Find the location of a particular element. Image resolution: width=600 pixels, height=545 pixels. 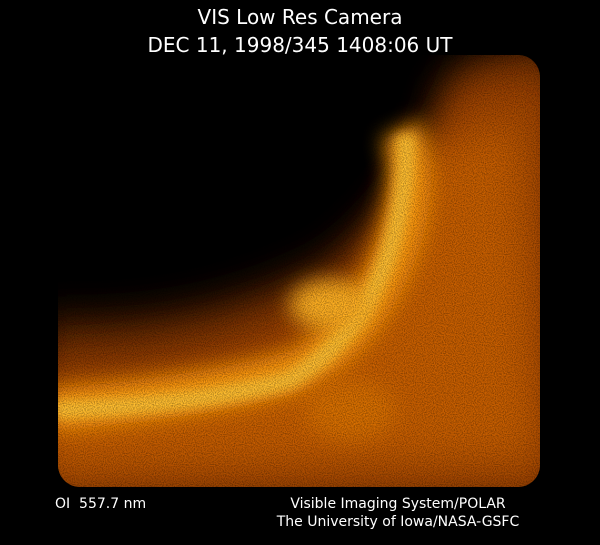

credit-line: Visible Imaging System/POLAR is located at coordinates (398, 504).